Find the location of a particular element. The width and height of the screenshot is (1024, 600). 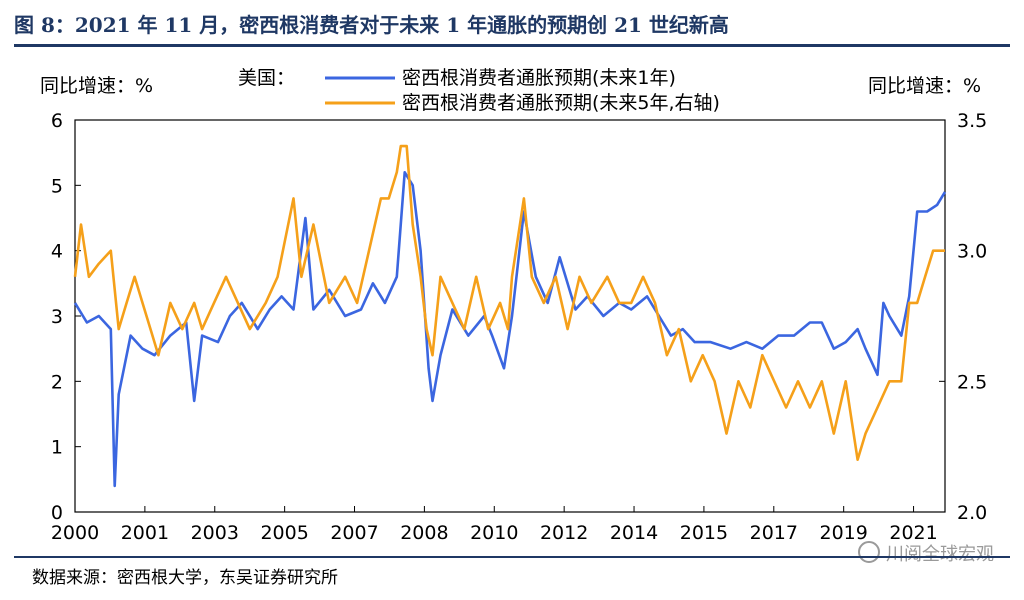

left-tick-label: 6 is located at coordinates (57, 121).